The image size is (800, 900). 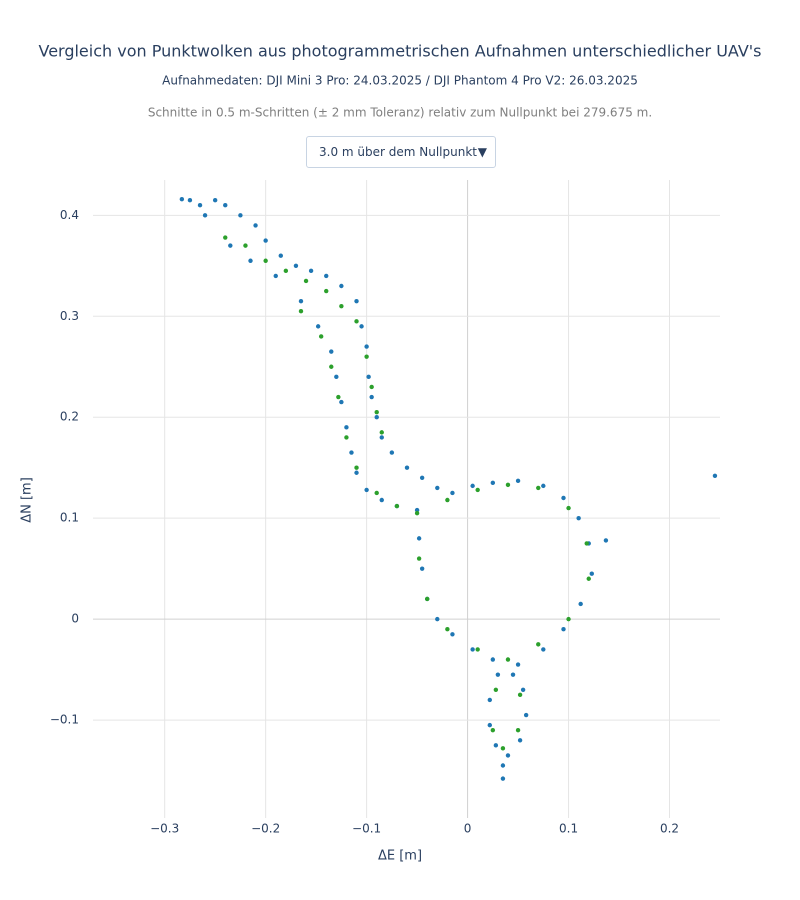 I want to click on dropdown-arrow: ▼, so click(x=482, y=152).